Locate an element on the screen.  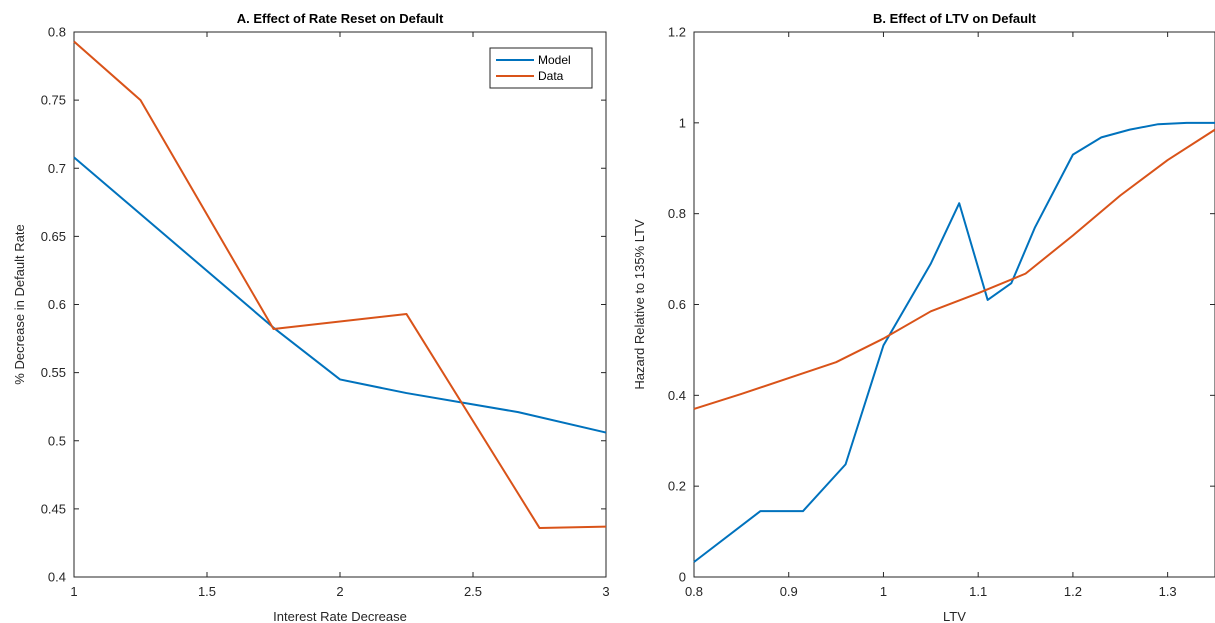
chart-title: A. Effect of Rate Reset on Default is located at coordinates (340, 18).